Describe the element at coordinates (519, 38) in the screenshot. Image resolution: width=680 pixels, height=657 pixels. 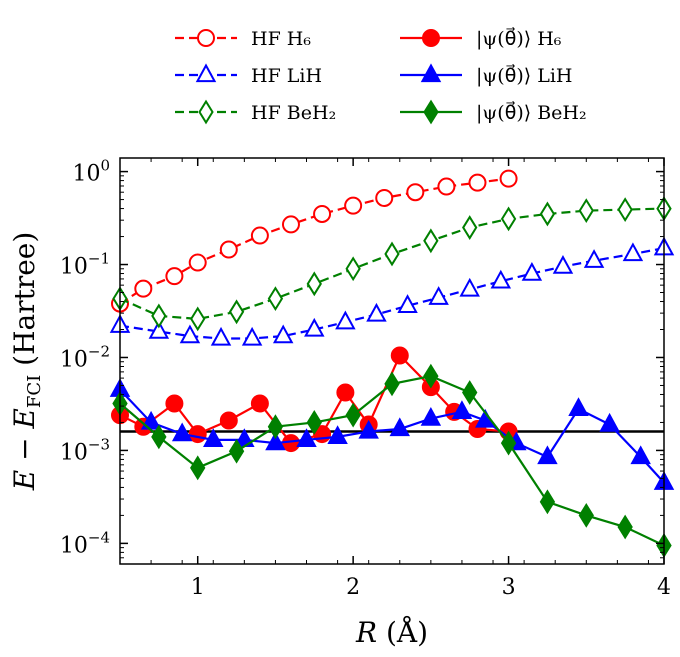
I see `legend-label-3: |ψ(θ⃗)⟩ H₆` at that location.